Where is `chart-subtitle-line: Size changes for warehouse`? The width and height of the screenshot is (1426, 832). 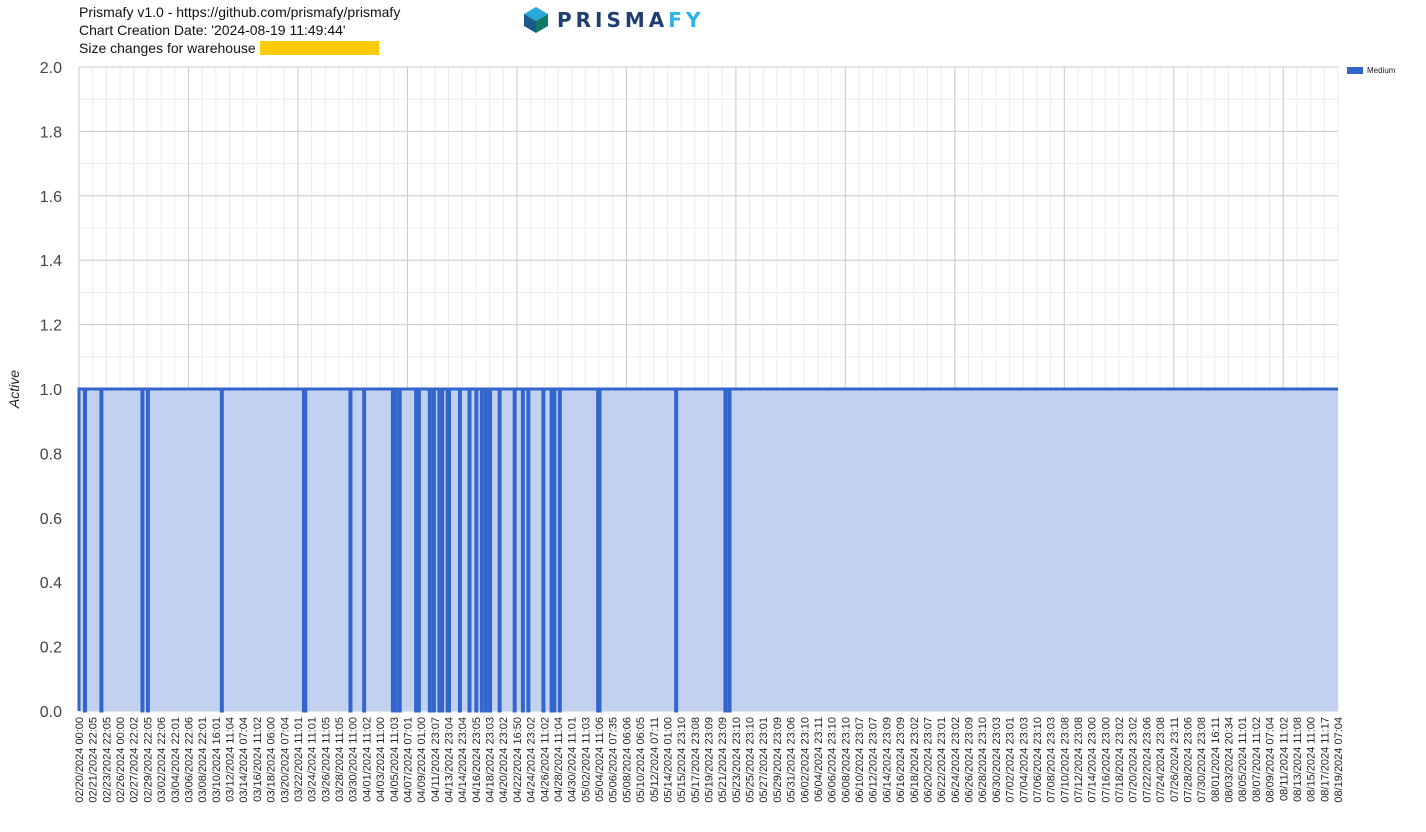
chart-subtitle-line: Size changes for warehouse is located at coordinates (229, 48).